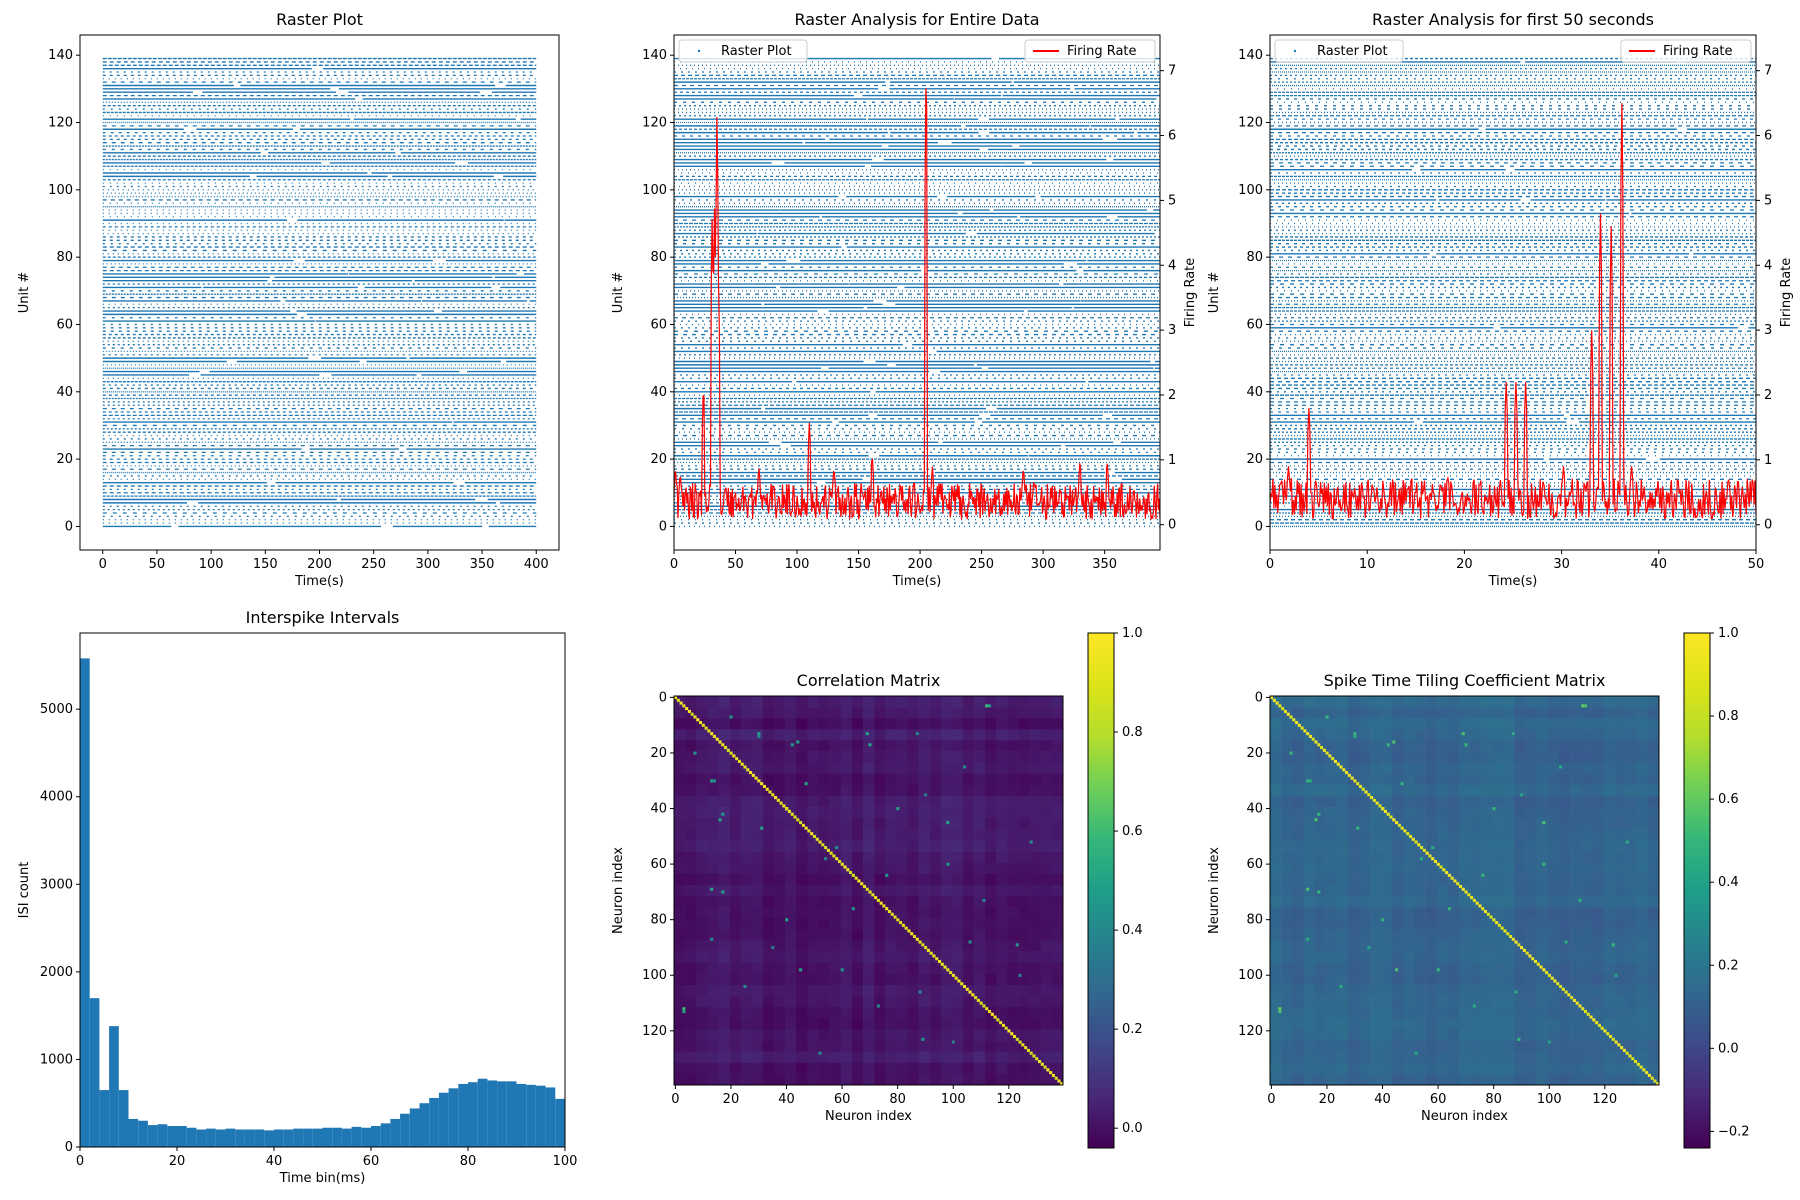 This screenshot has width=1800, height=1200. What do you see at coordinates (675, 1099) in the screenshot?
I see `x-tick-label: 0` at bounding box center [675, 1099].